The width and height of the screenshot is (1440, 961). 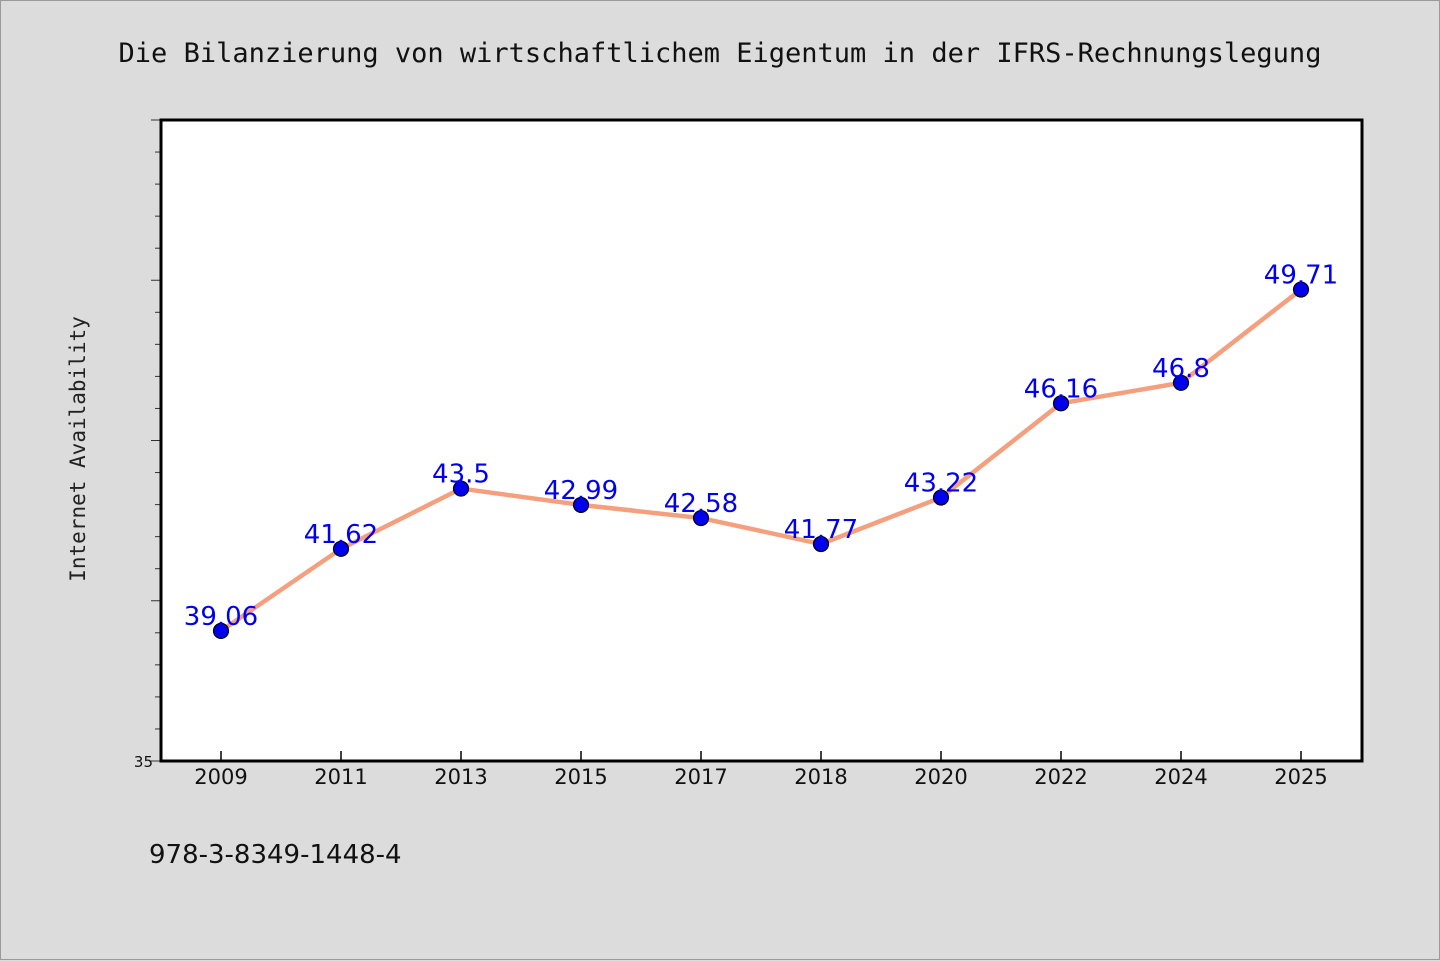 I want to click on x-tick-label-2011: 2011, so click(x=340, y=777).